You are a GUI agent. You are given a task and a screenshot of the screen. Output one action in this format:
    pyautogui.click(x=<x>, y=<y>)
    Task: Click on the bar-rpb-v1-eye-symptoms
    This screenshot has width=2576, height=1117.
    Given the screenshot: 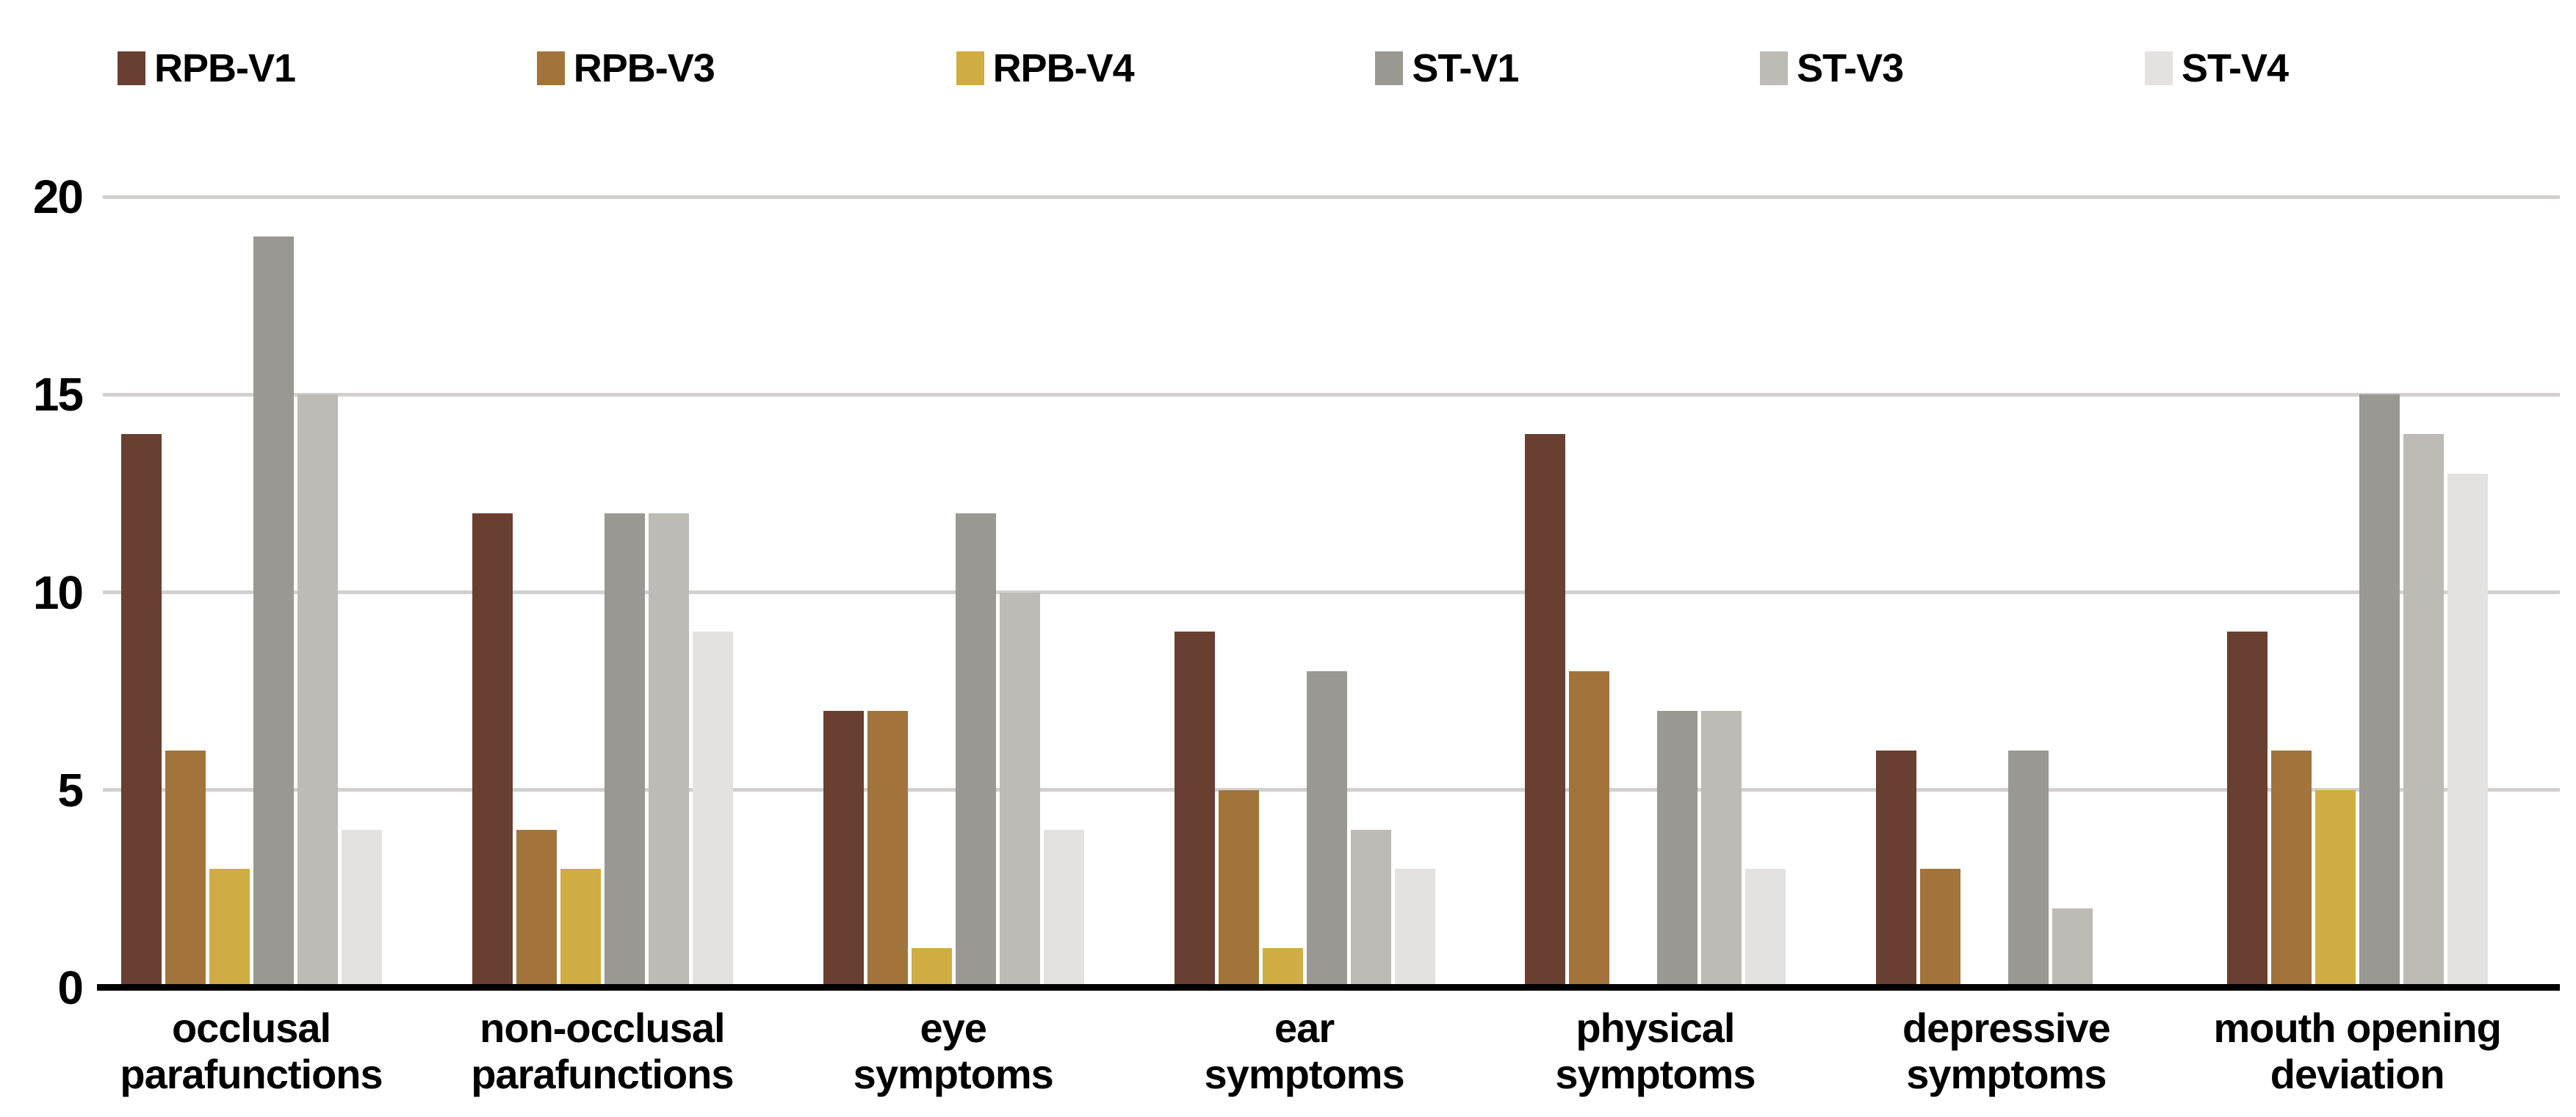 What is the action you would take?
    pyautogui.click(x=844, y=849)
    